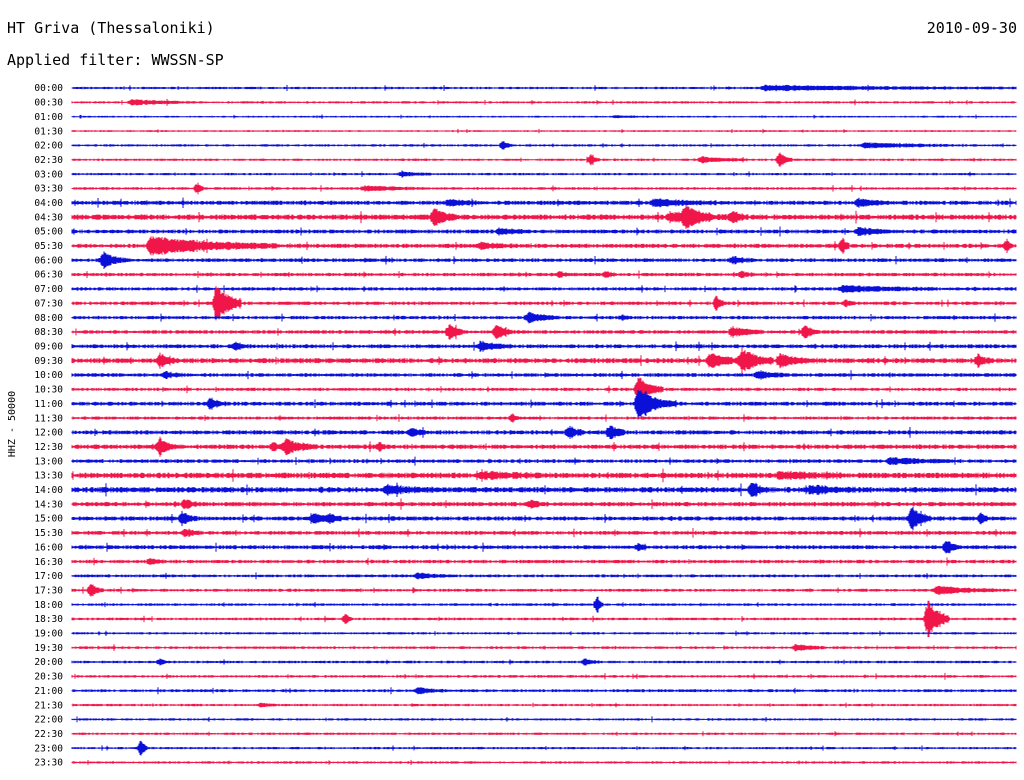 The width and height of the screenshot is (1024, 780). I want to click on row-label: 00:00, so click(48, 88).